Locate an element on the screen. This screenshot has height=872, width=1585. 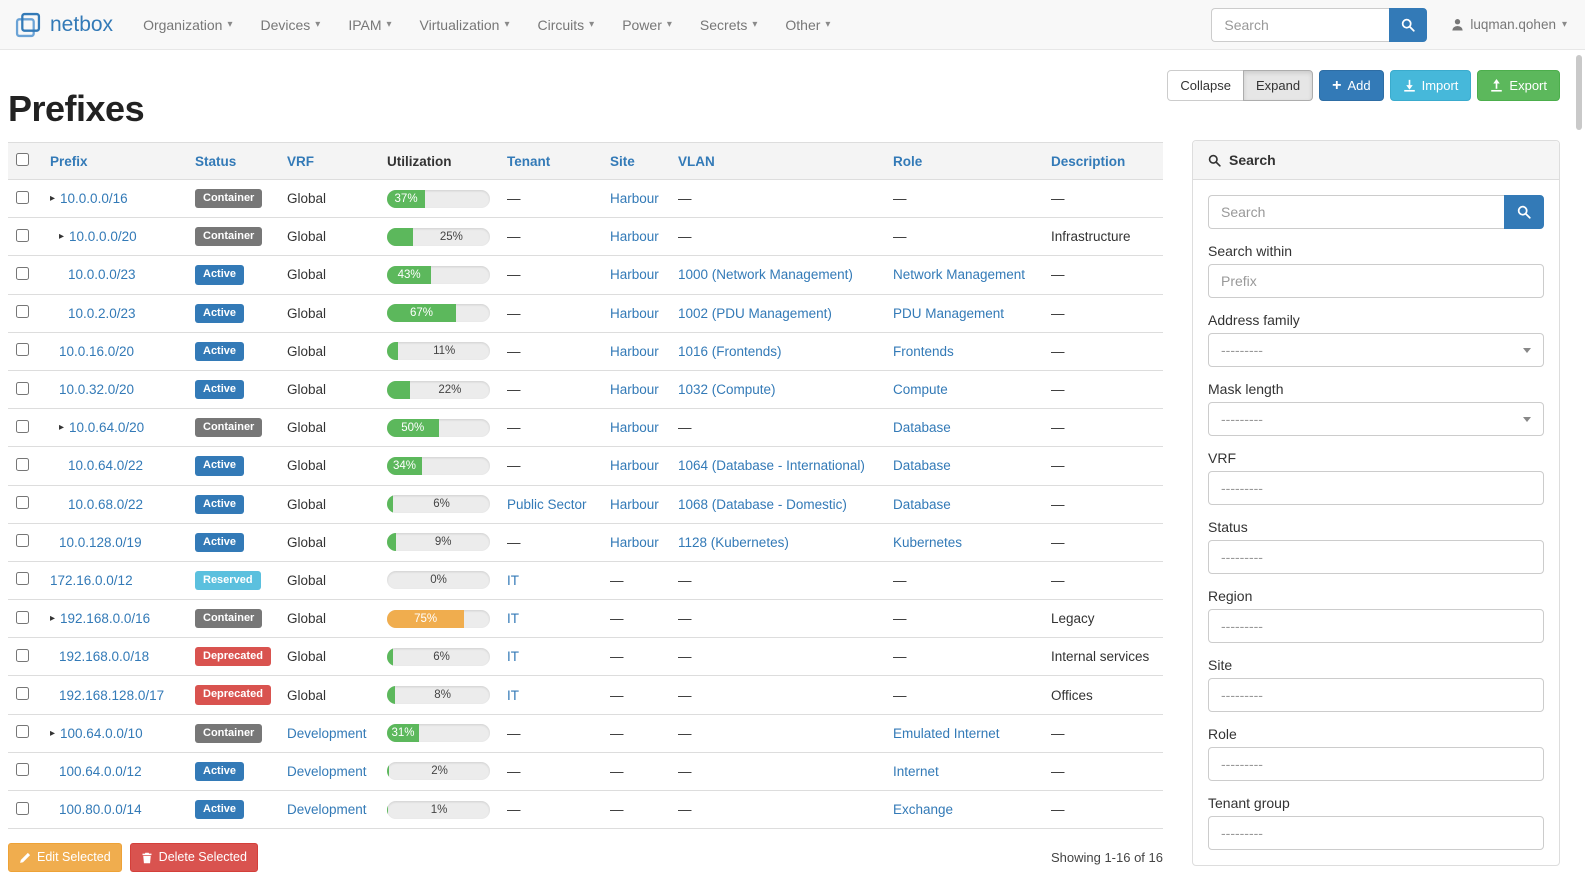
prefix-link: 10.0.32.0/20 is located at coordinates (97, 390).